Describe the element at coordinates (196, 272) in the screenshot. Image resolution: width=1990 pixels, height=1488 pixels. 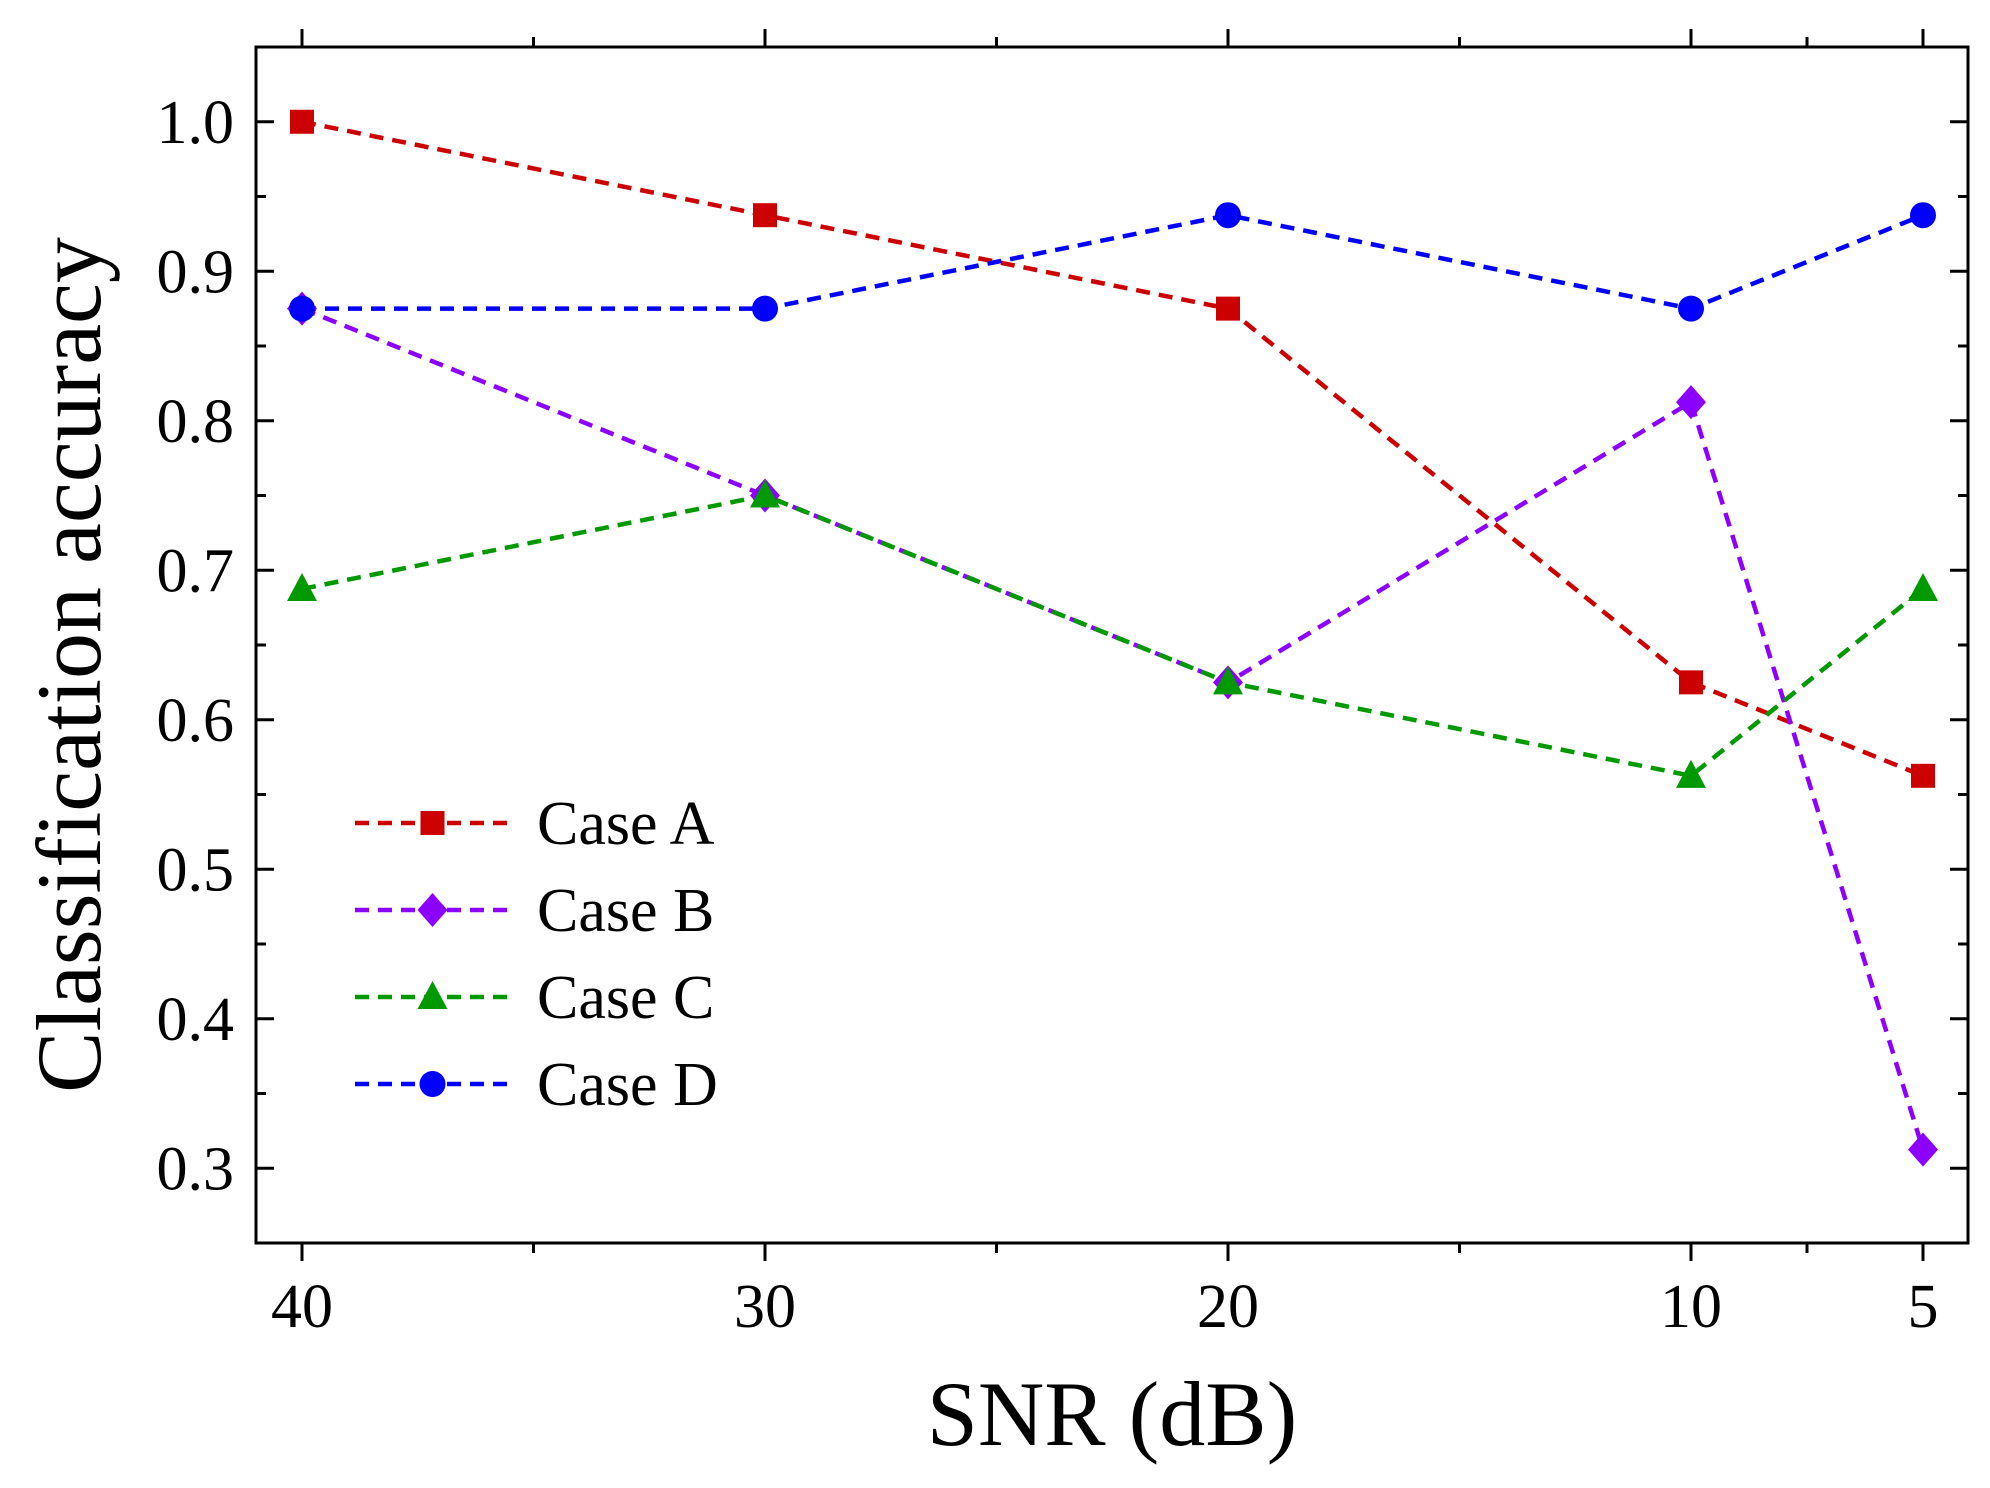
I see `y-tick-label: 0.9` at that location.